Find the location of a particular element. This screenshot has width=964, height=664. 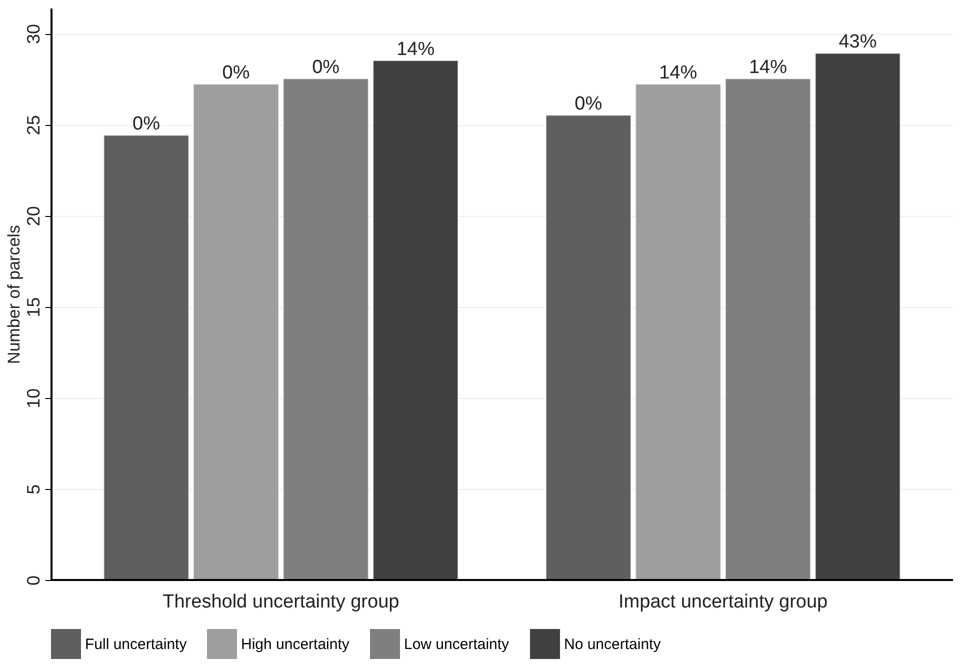

x-tick-label: Threshold uncertainty group is located at coordinates (281, 602).